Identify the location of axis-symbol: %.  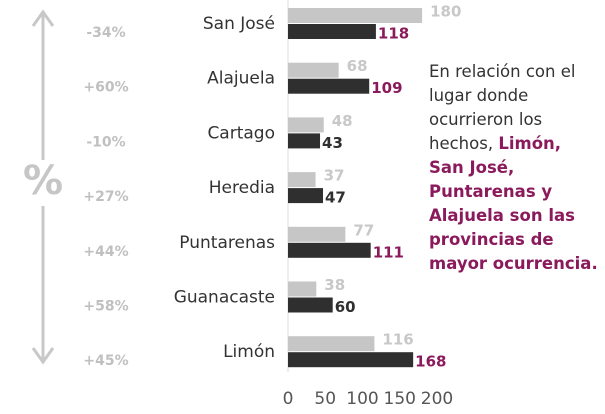
(43, 181).